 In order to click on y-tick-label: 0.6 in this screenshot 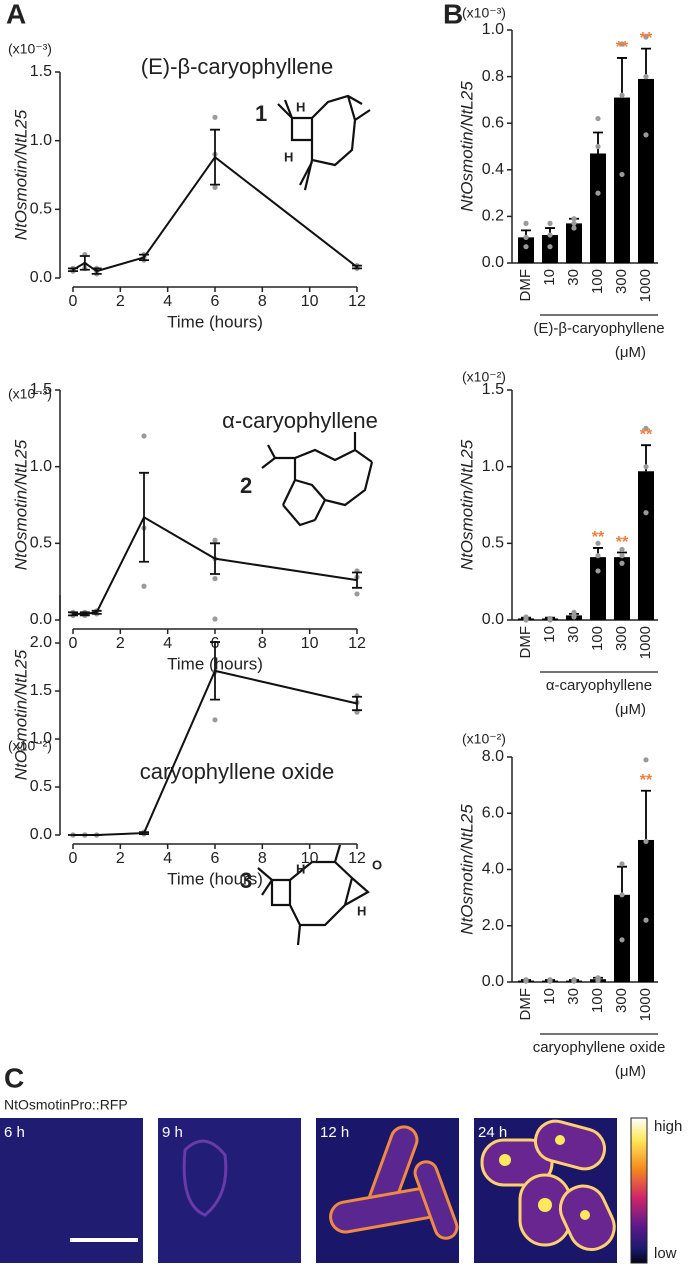, I will do `click(493, 122)`.